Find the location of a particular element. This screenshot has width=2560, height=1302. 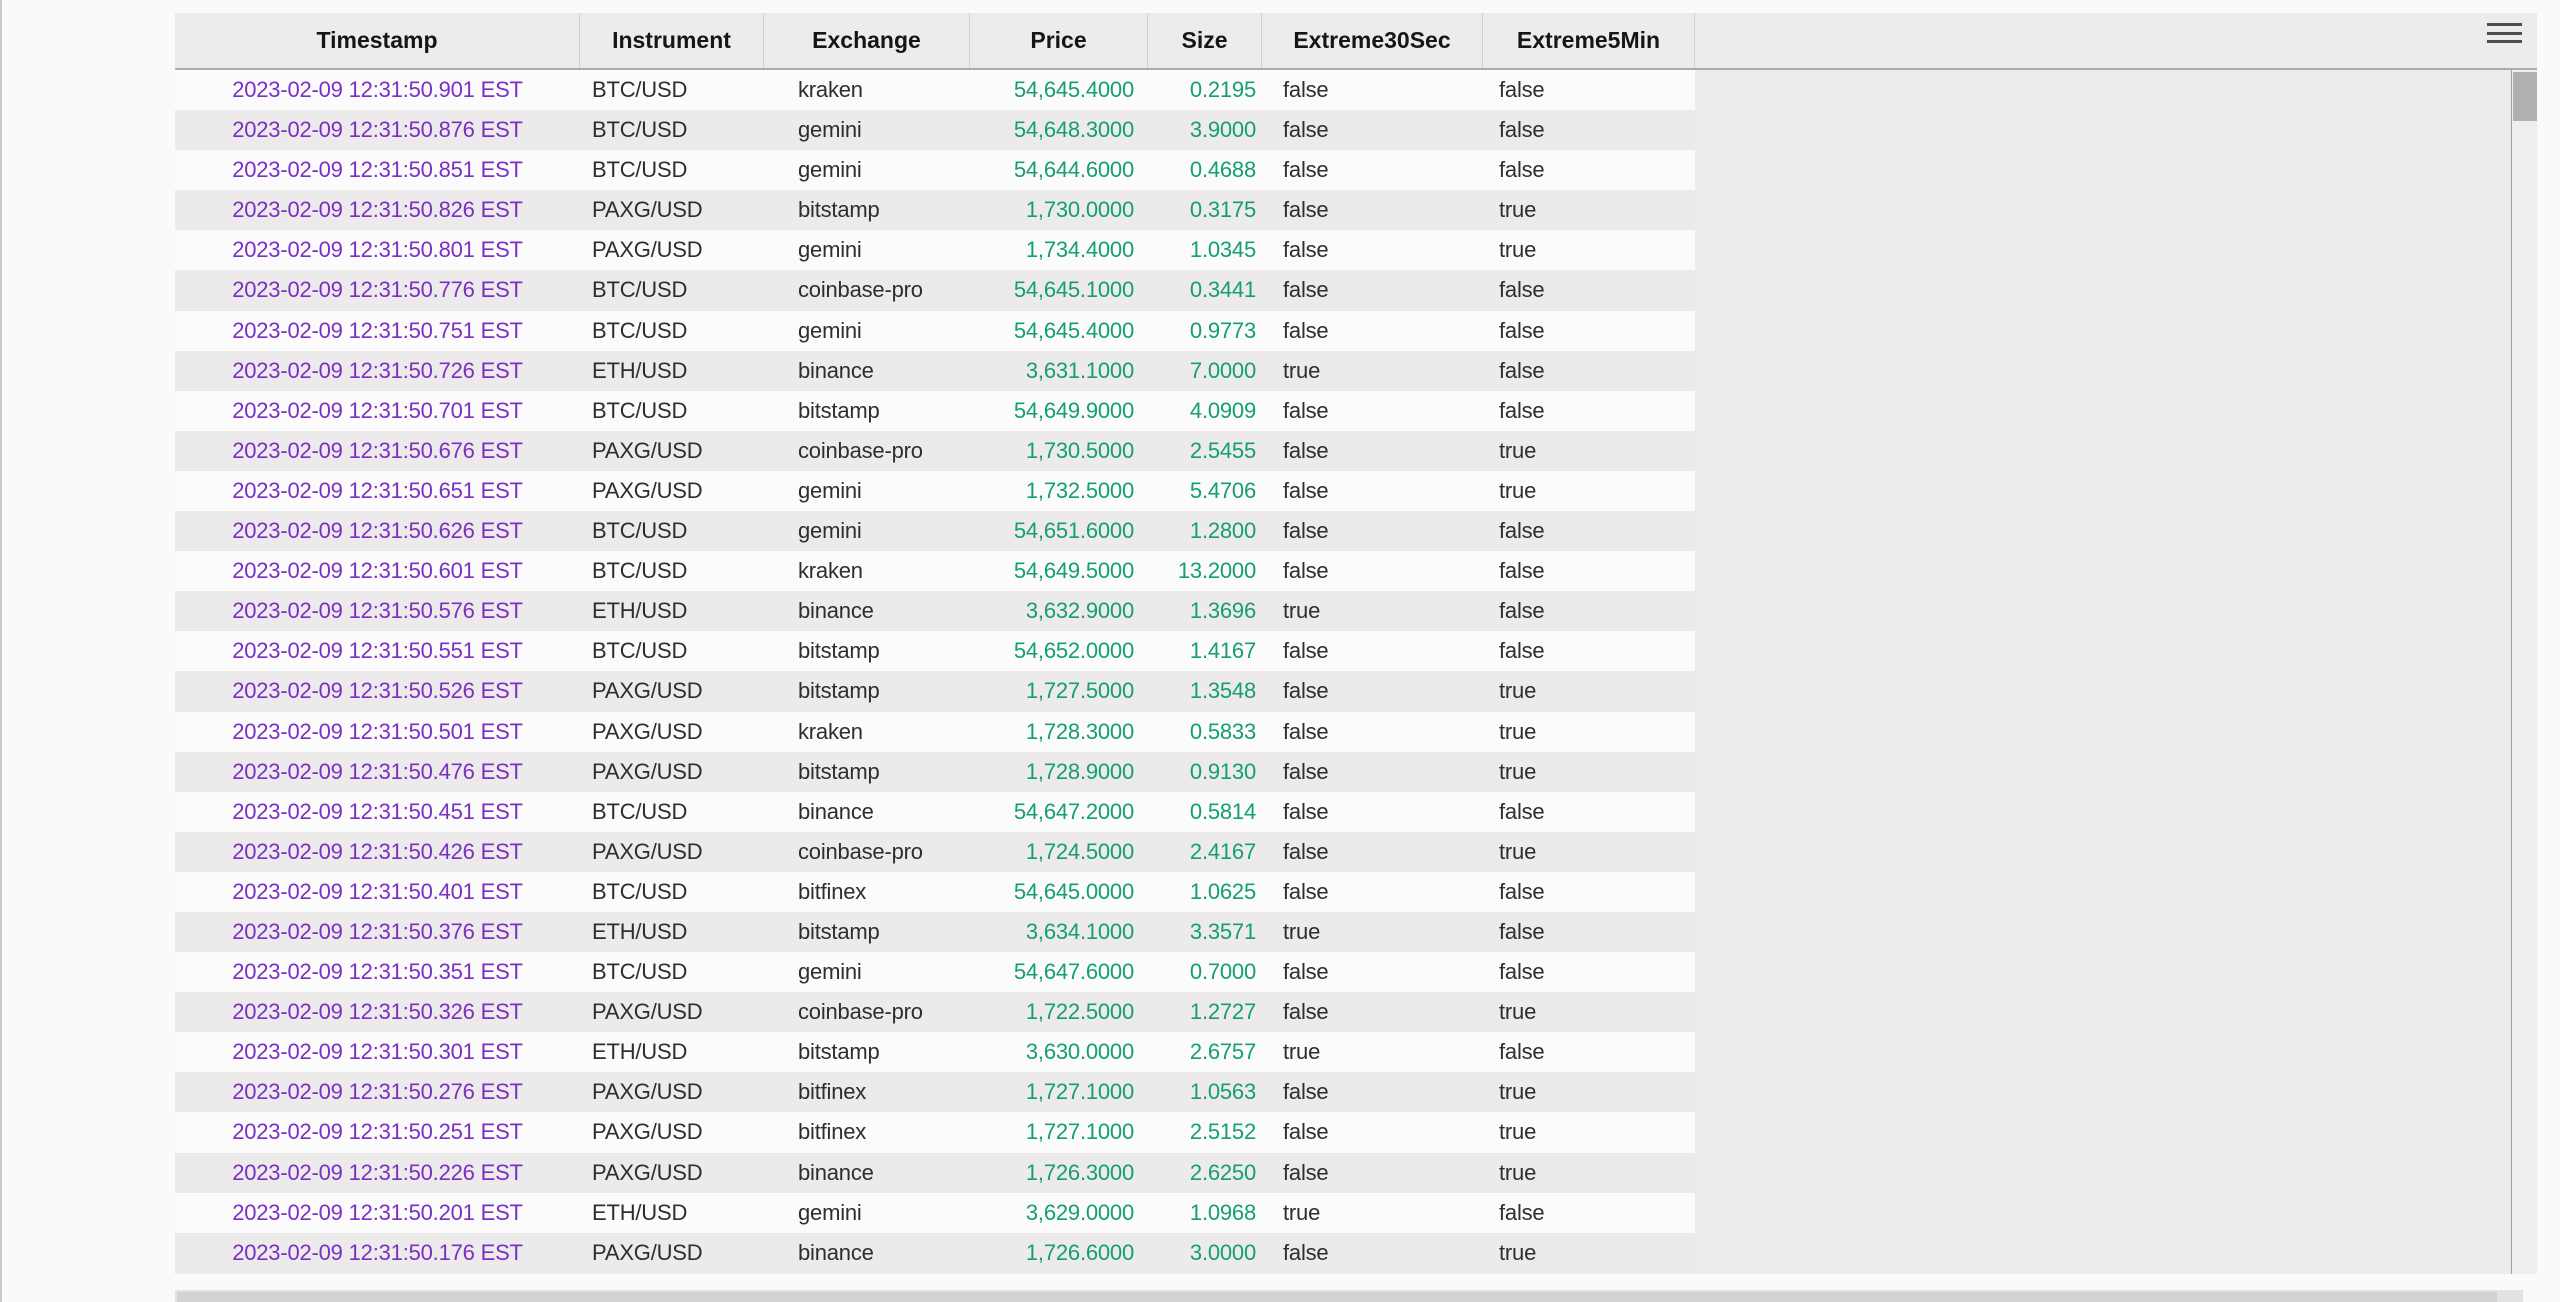

cell-timestamp: 2023-02-09 12:31:50.326 EST is located at coordinates (377, 1012).